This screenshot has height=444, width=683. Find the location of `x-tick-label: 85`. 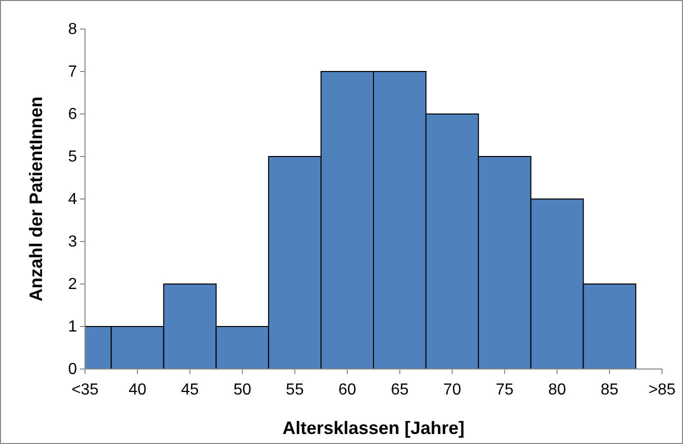

x-tick-label: 85 is located at coordinates (609, 390).